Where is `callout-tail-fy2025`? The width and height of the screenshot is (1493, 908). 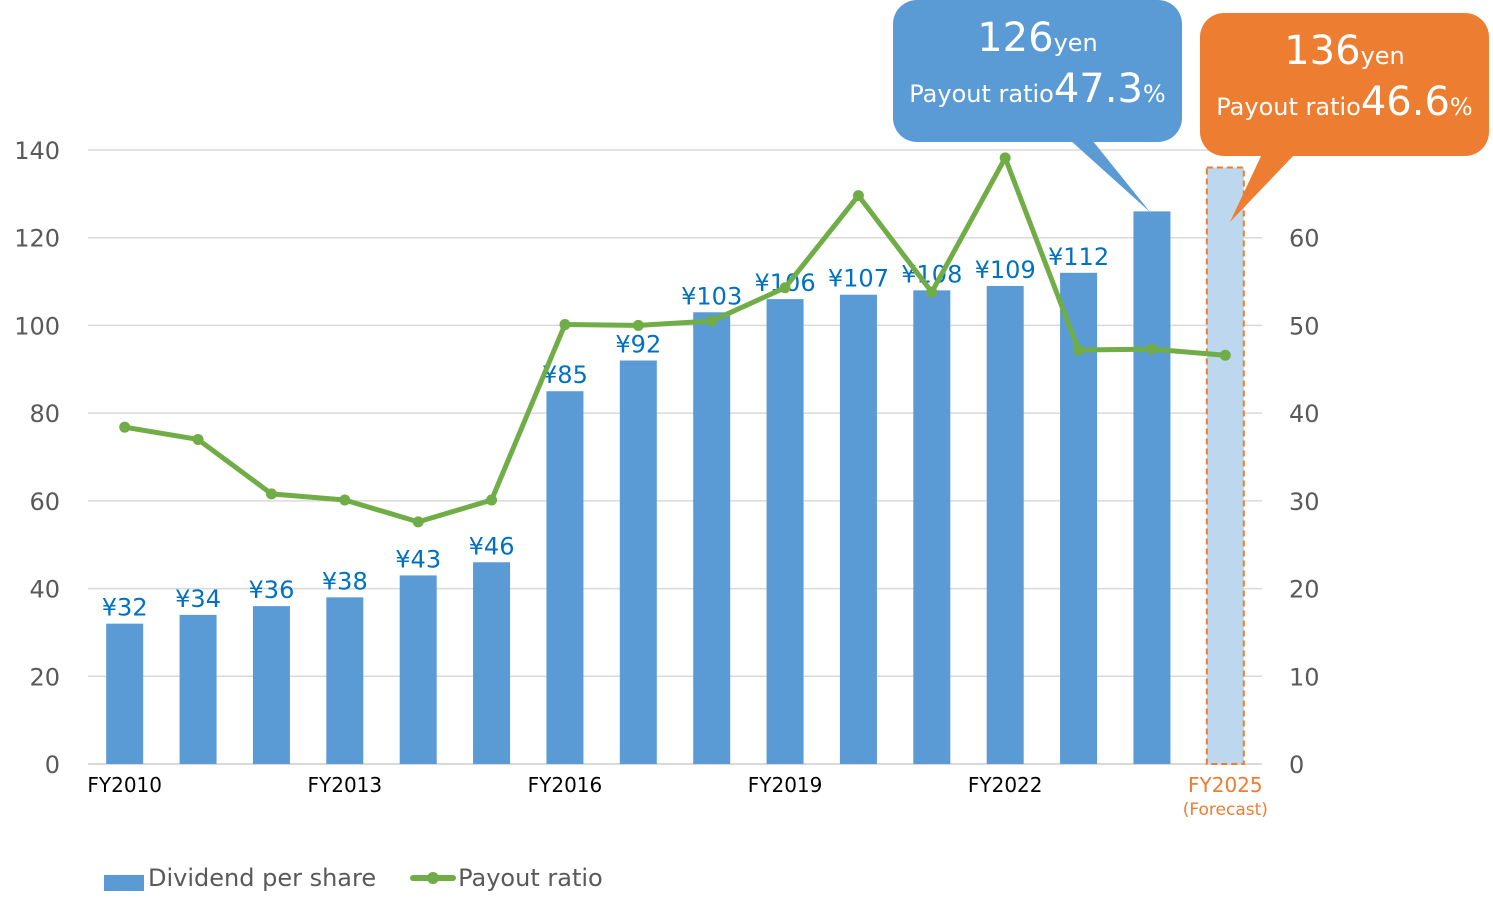
callout-tail-fy2025 is located at coordinates (1262, 188).